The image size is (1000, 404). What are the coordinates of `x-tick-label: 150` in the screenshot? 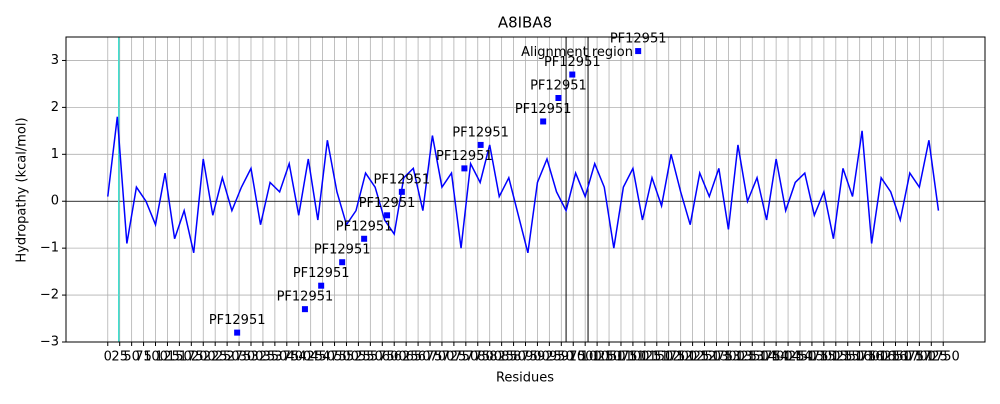 It's located at (179, 357).